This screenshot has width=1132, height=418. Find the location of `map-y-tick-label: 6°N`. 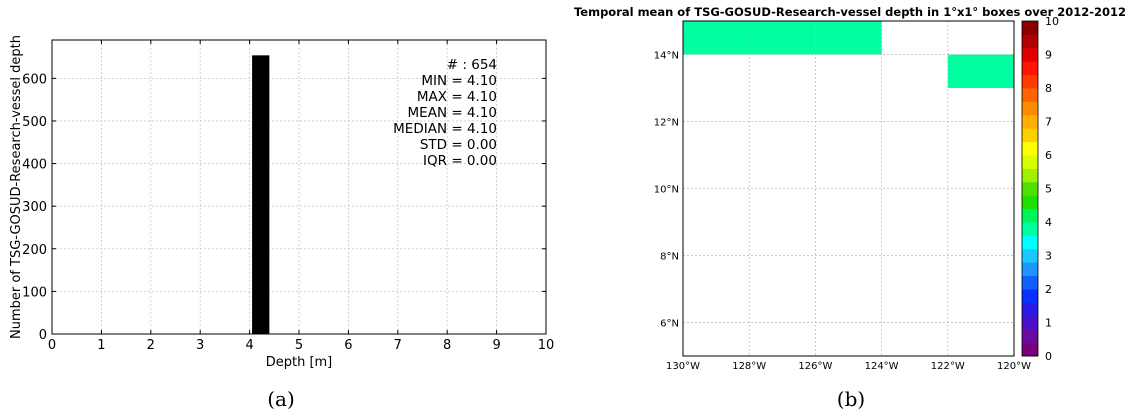

map-y-tick-label: 6°N is located at coordinates (669, 324).